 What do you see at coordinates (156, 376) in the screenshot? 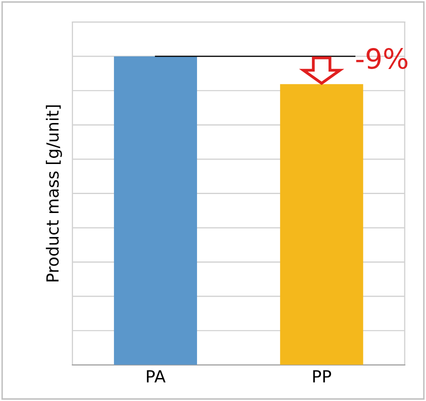
I see `x-tick-label: PA` at bounding box center [156, 376].